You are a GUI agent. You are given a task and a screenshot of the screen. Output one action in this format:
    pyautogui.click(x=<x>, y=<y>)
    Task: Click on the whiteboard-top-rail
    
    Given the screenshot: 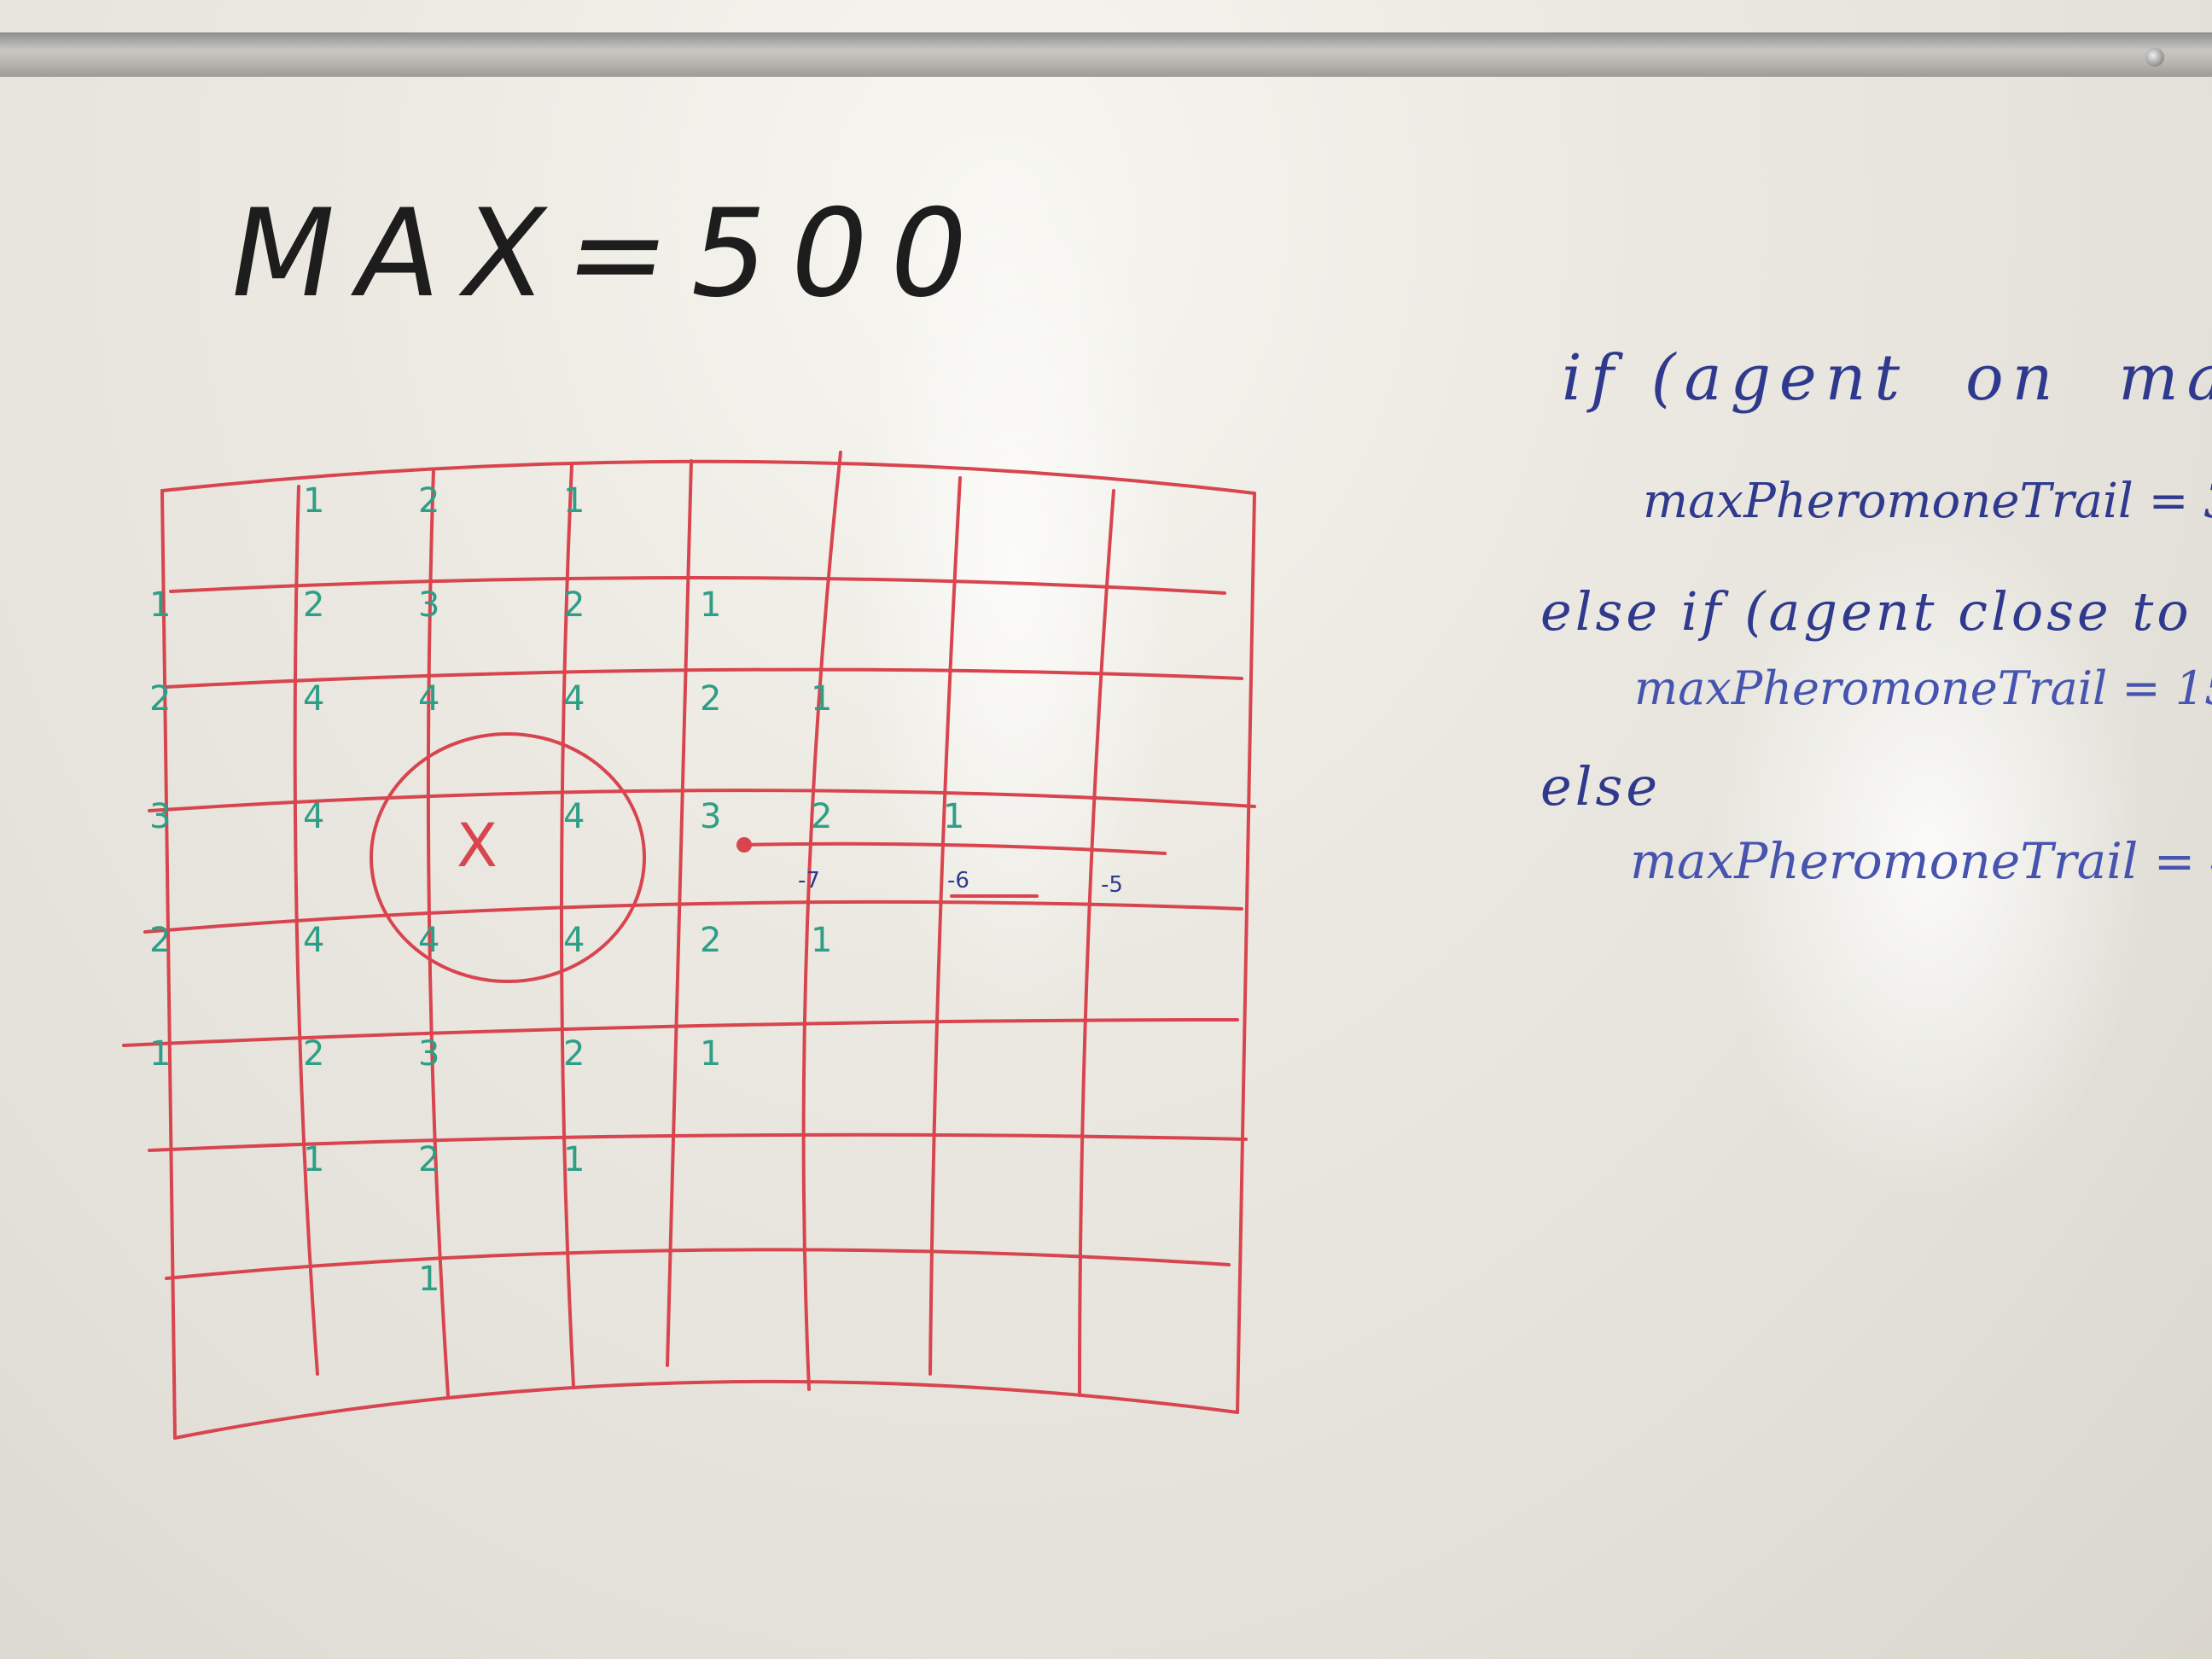 What is the action you would take?
    pyautogui.click(x=1106, y=54)
    